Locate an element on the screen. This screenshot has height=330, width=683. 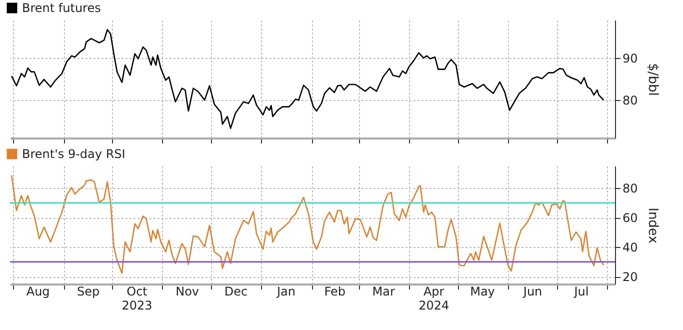
x-tick-label: Jul is located at coordinates (581, 291).